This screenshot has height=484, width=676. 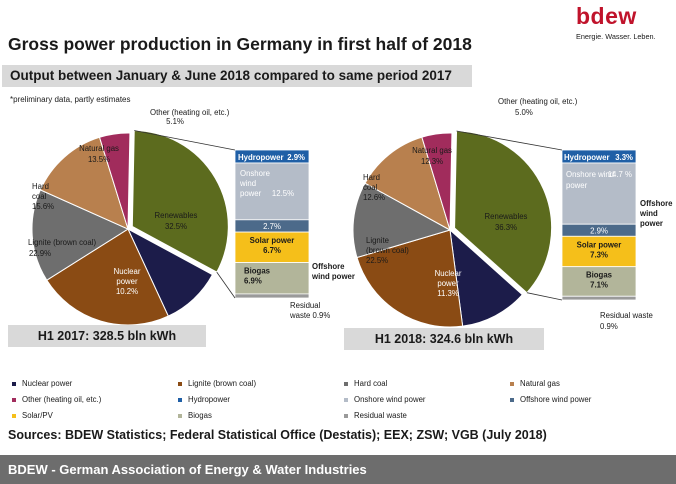 I want to click on label-onshore-2017-power: power, so click(x=251, y=193).